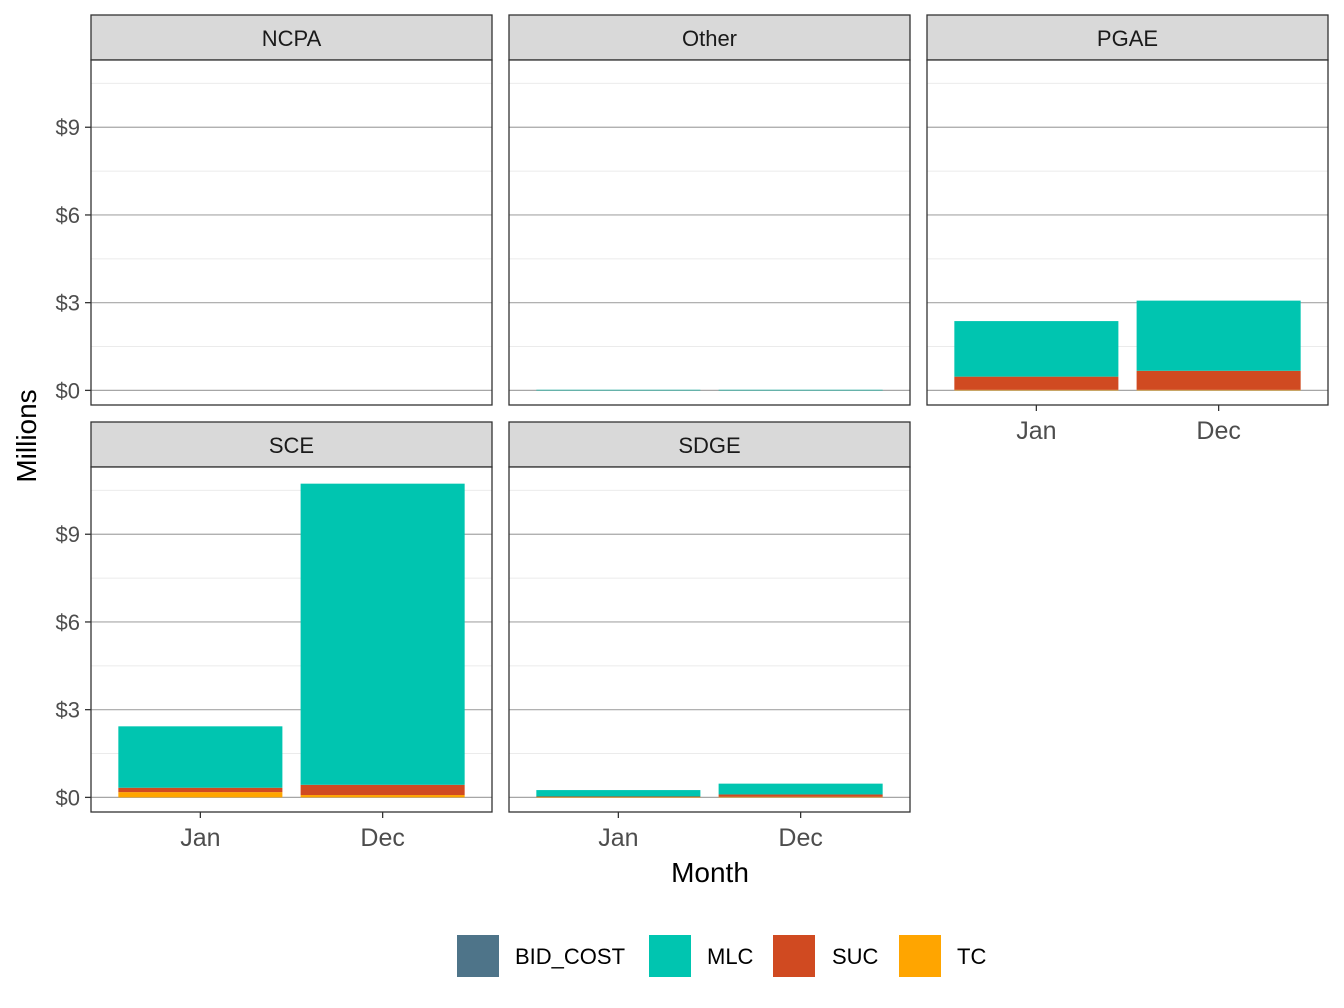  Describe the element at coordinates (709, 38) in the screenshot. I see `facet-strip-label: Other` at that location.